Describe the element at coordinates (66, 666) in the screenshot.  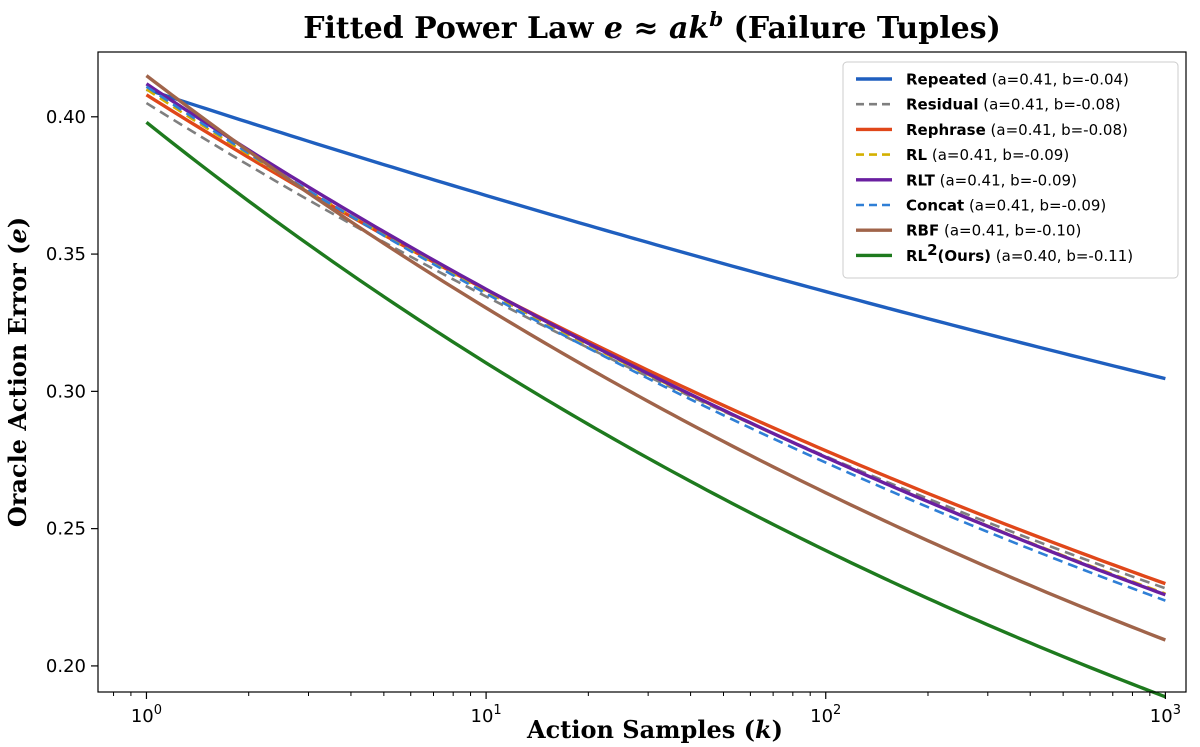
I see `y-tick-label: 0.20` at that location.